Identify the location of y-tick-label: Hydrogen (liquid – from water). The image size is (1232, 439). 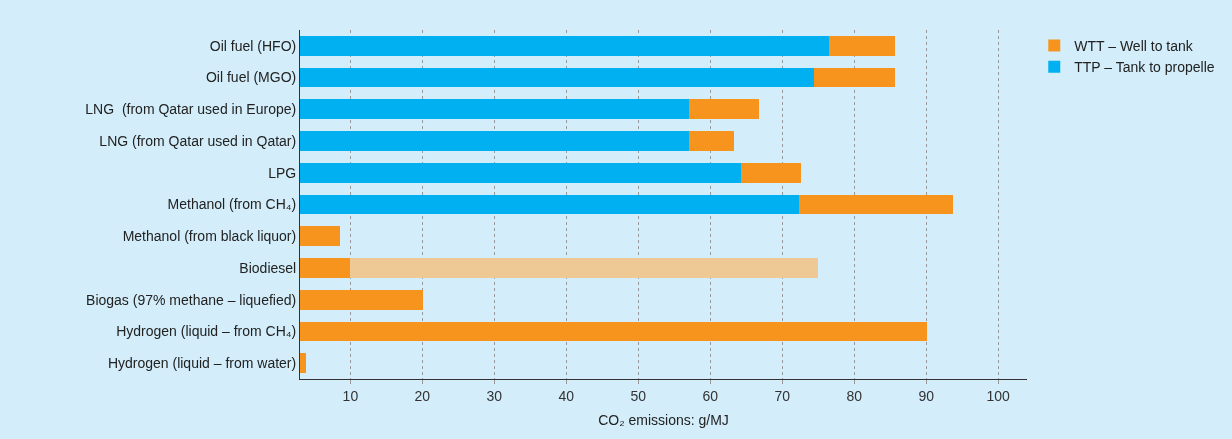
(202, 363).